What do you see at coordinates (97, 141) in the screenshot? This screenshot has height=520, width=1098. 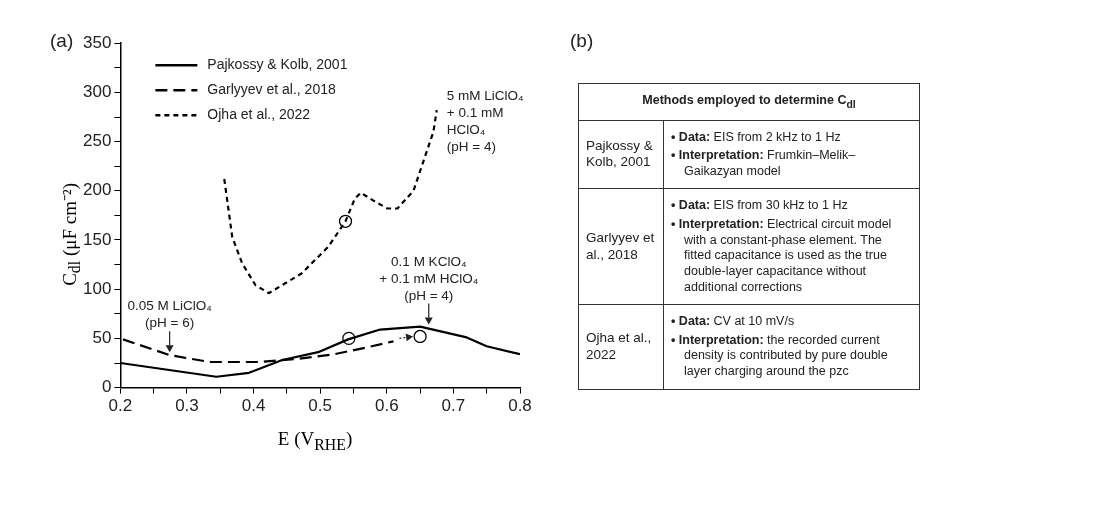 I see `y-tick-label: 250` at bounding box center [97, 141].